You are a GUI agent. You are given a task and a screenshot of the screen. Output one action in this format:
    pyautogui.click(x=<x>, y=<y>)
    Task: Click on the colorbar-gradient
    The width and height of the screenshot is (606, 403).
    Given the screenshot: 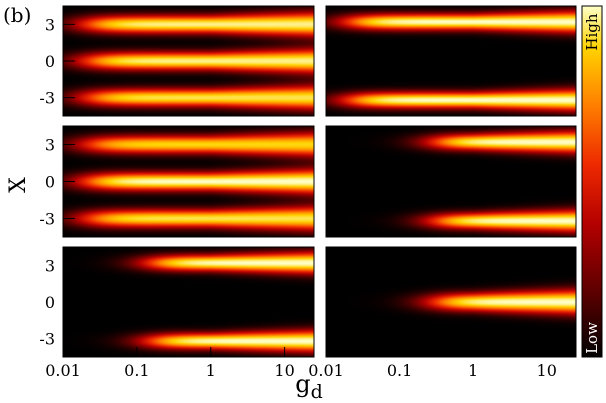 What is the action you would take?
    pyautogui.click(x=592, y=181)
    